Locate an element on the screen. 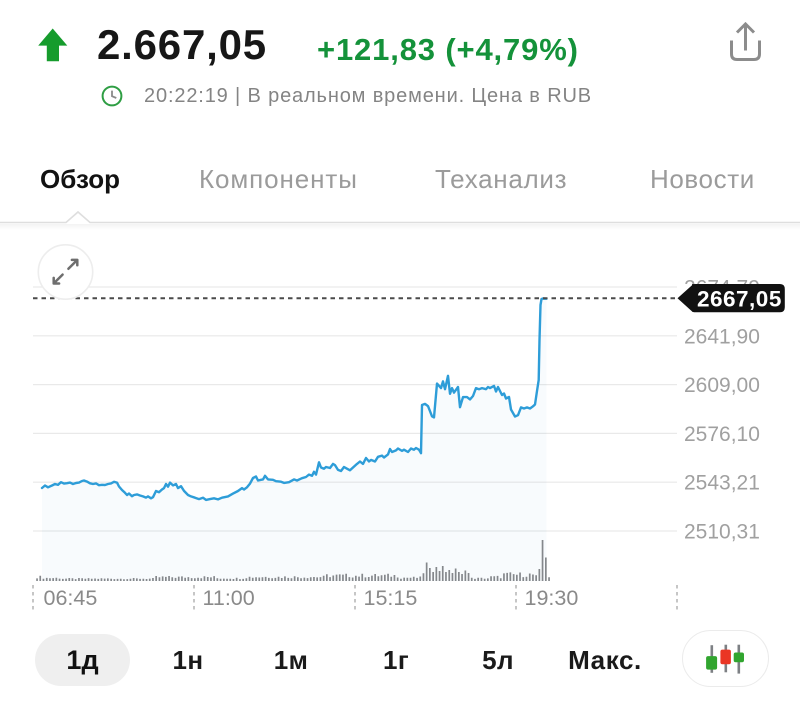 The height and width of the screenshot is (713, 800). svg-text: 2510,31 is located at coordinates (722, 532).